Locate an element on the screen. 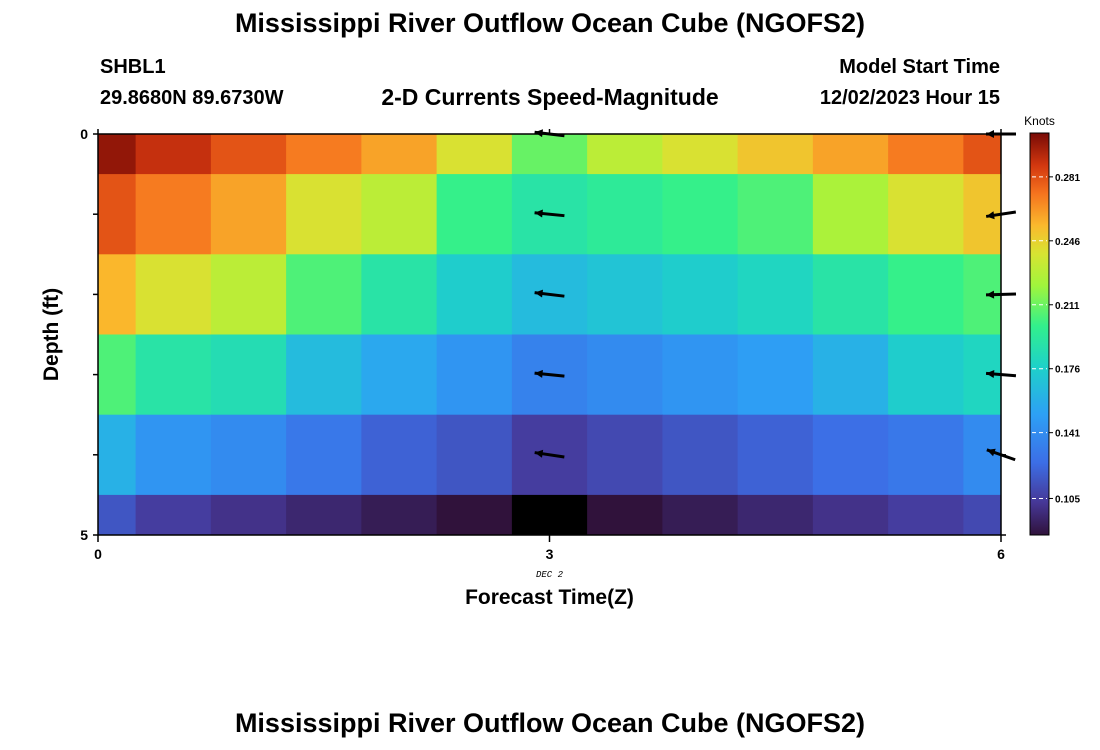  x-tick-label: 0 is located at coordinates (98, 554).